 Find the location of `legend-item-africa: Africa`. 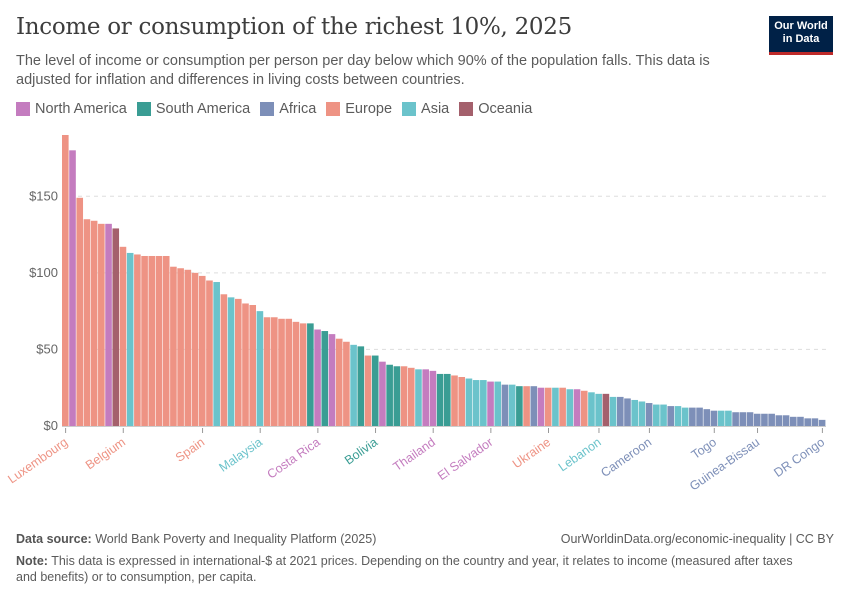

legend-item-africa: Africa is located at coordinates (288, 109).